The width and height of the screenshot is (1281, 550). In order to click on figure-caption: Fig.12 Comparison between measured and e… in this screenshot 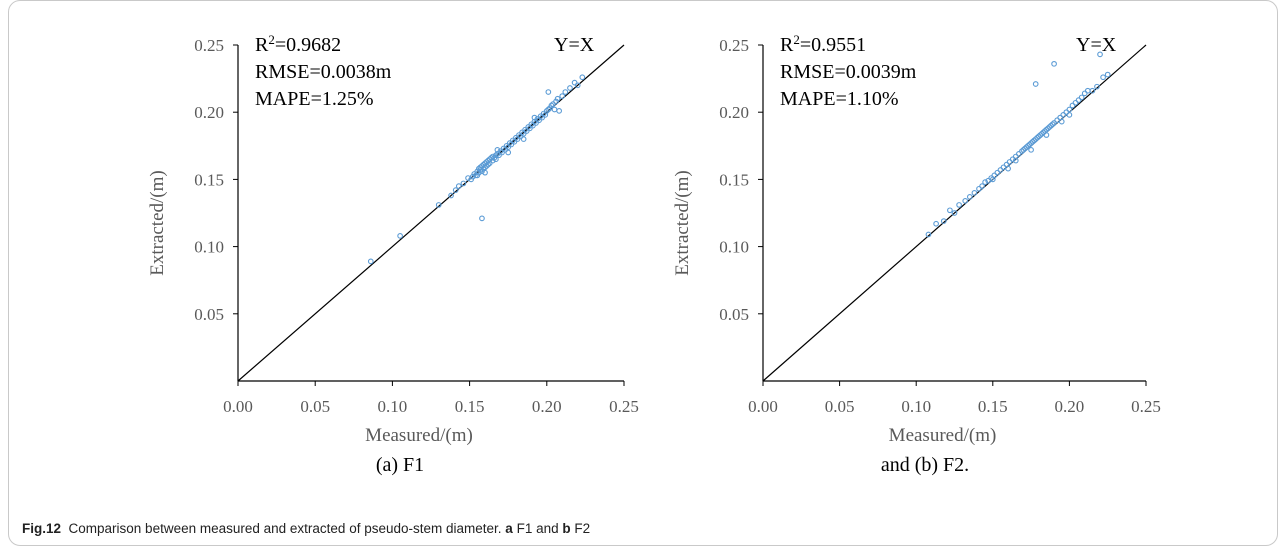, I will do `click(306, 528)`.